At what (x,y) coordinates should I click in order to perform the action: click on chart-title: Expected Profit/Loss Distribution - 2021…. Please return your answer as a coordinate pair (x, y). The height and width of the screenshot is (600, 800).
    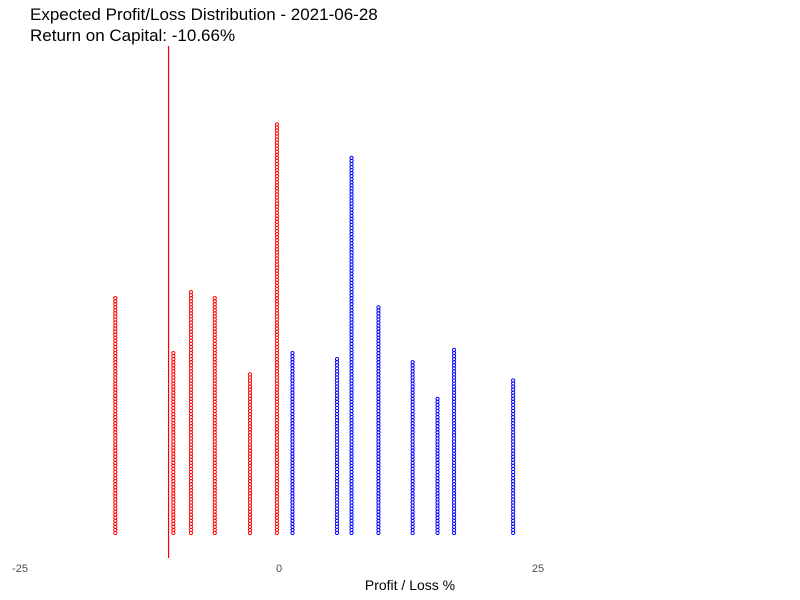
    Looking at the image, I should click on (204, 14).